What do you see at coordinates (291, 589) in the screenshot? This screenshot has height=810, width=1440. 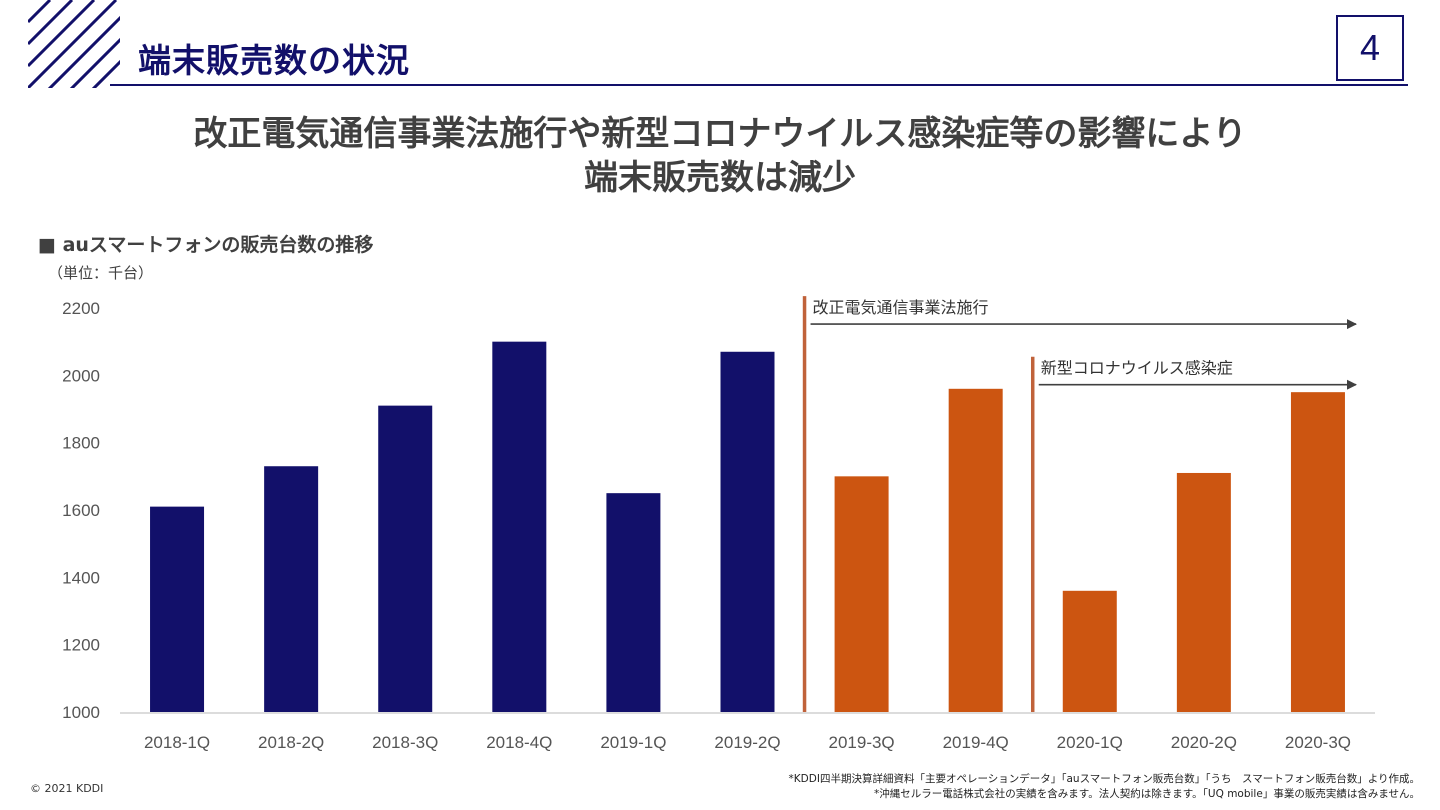 I see `bar-2018-2Q` at bounding box center [291, 589].